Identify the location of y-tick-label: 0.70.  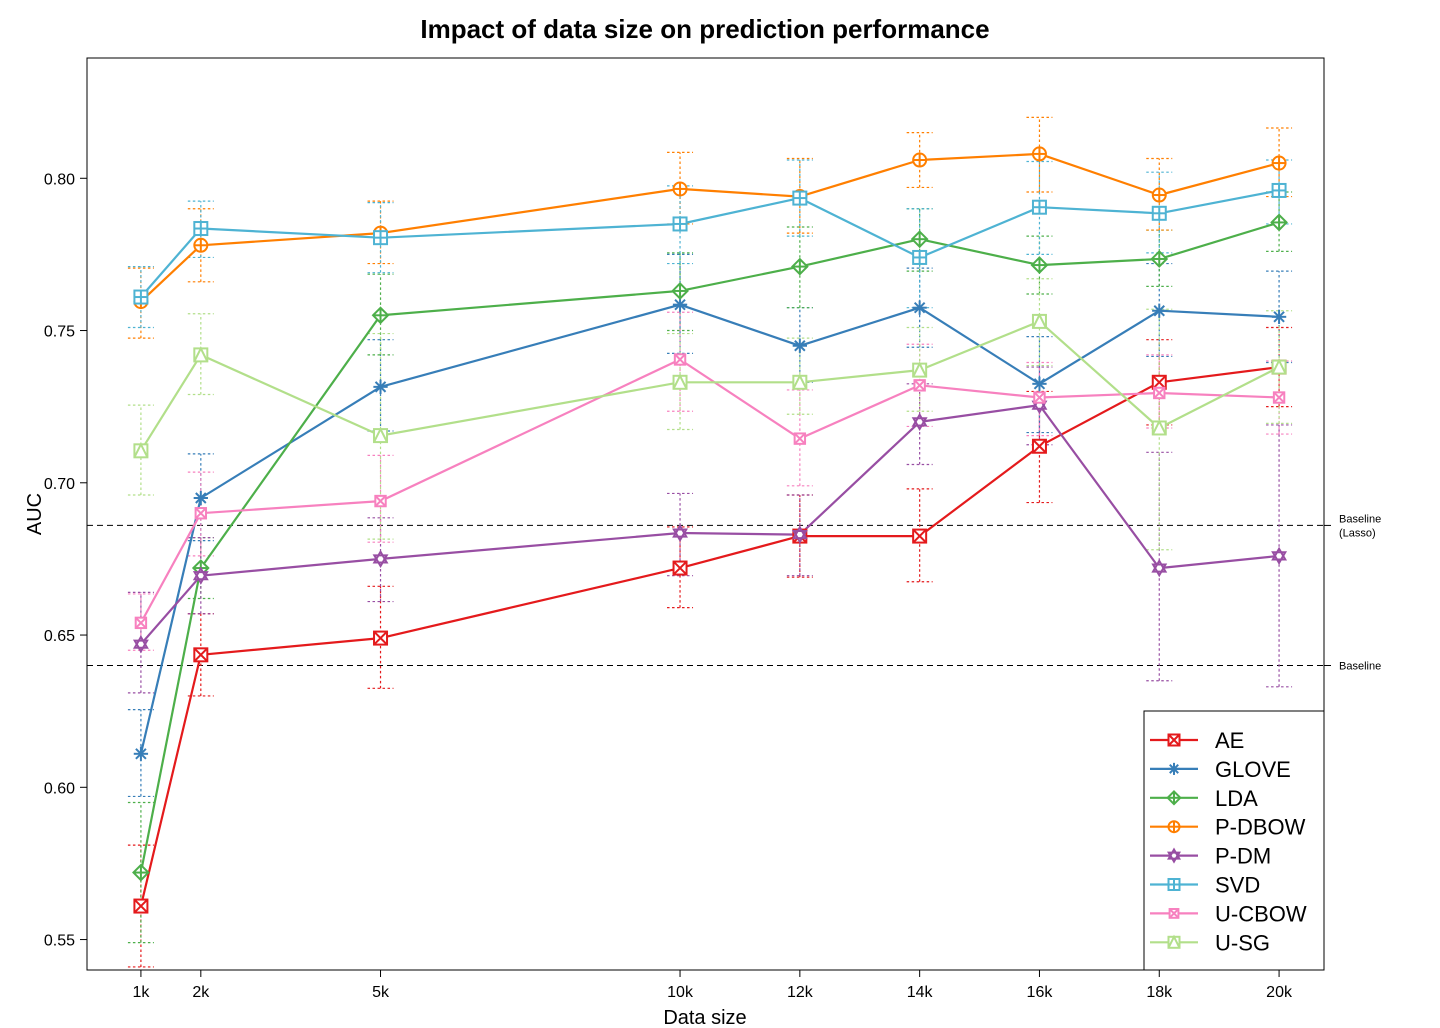
(59, 484).